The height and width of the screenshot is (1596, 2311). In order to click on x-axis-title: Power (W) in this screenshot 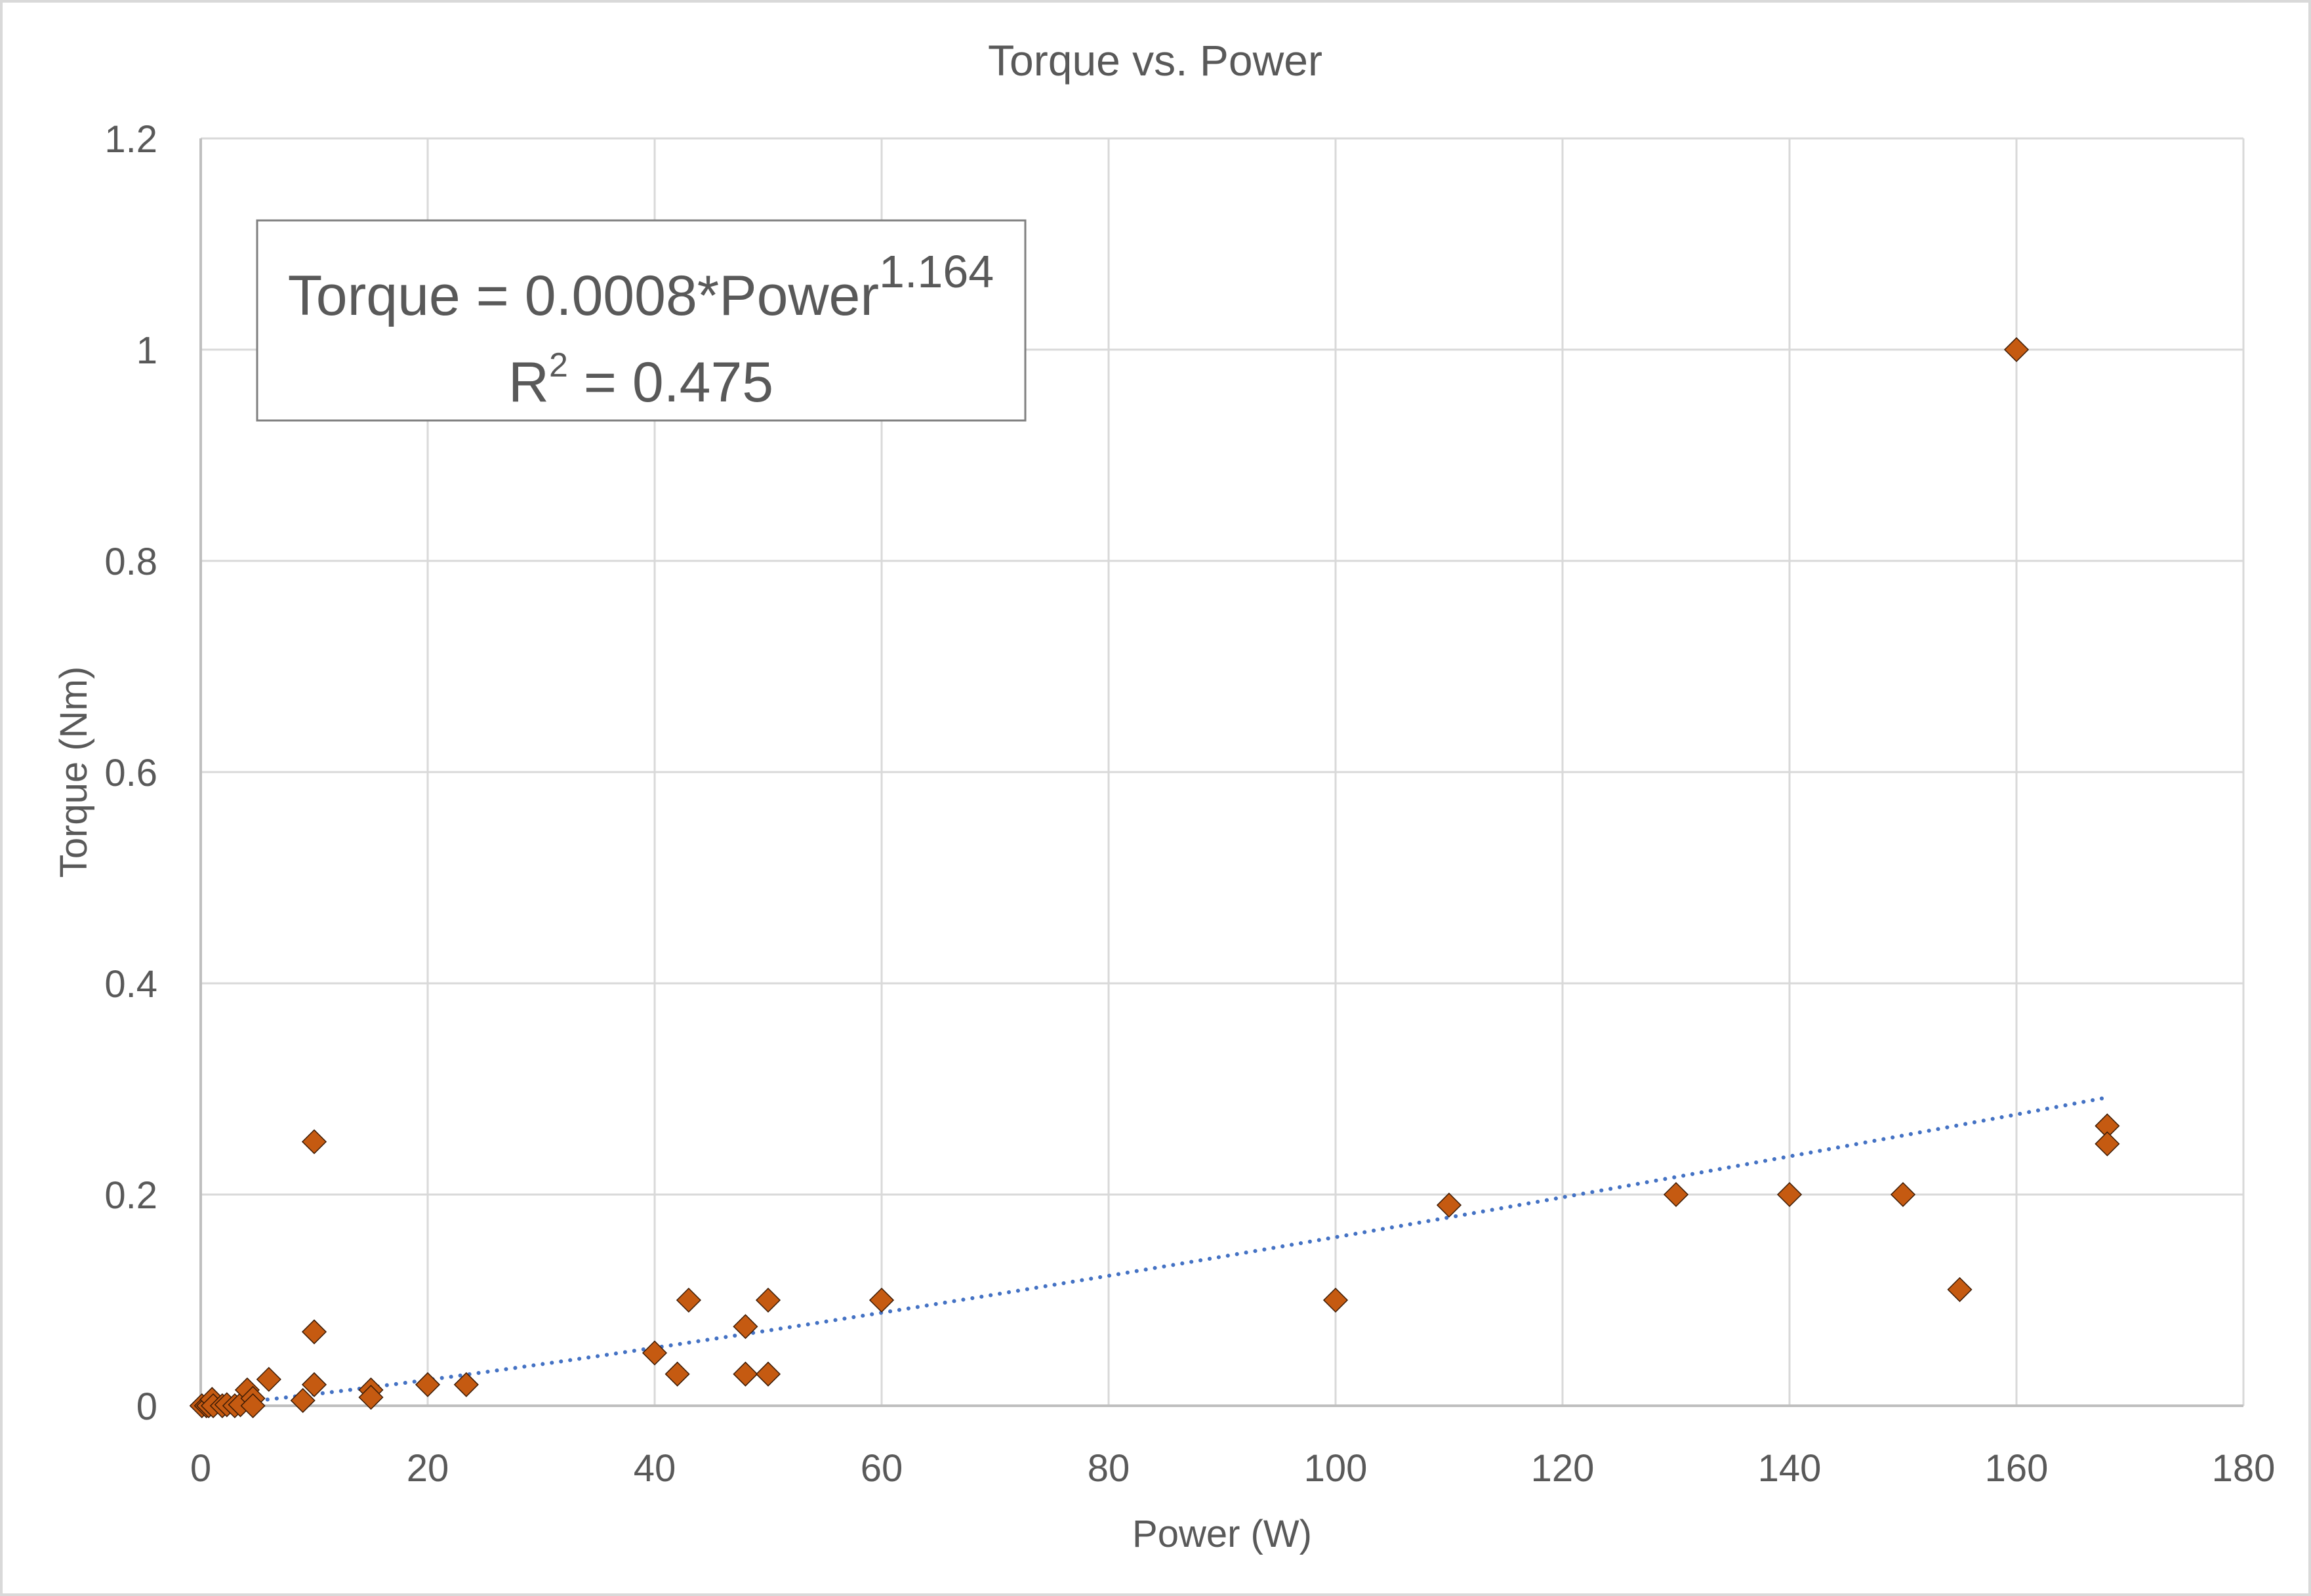, I will do `click(1222, 1534)`.